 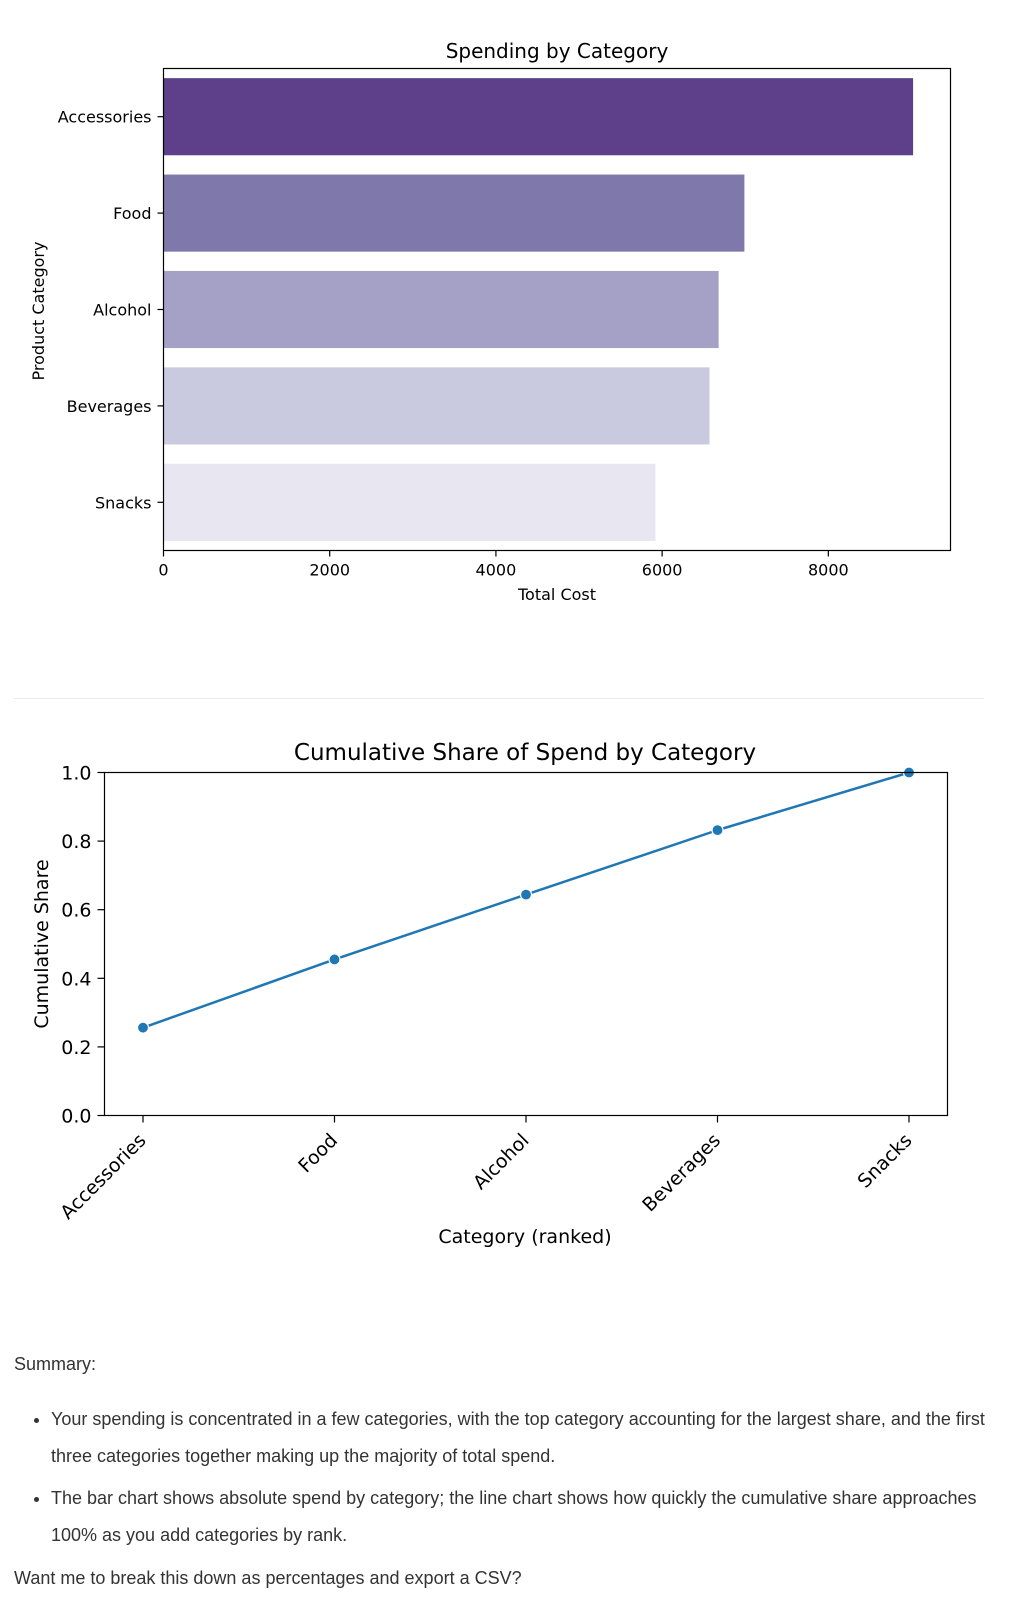 What do you see at coordinates (885, 1160) in the screenshot?
I see `line-xtick-label: Snacks` at bounding box center [885, 1160].